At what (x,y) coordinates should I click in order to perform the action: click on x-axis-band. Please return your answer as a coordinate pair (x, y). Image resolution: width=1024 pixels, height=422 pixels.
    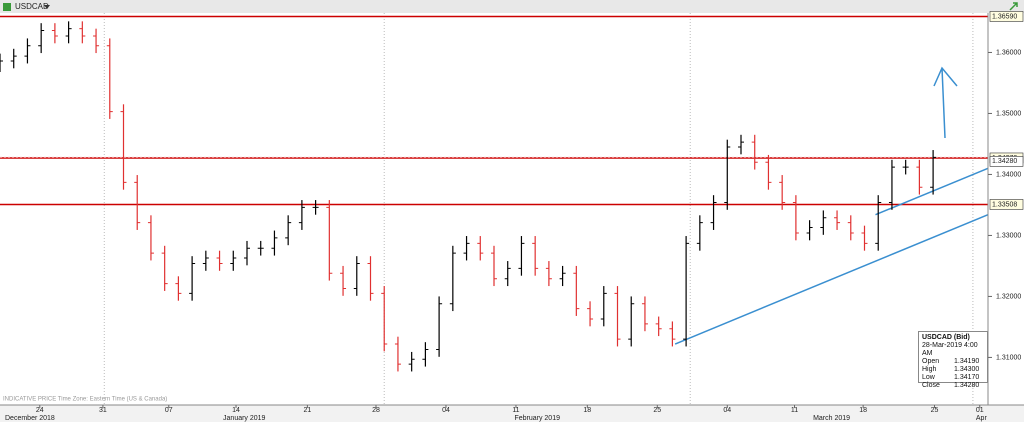
    Looking at the image, I should click on (512, 413).